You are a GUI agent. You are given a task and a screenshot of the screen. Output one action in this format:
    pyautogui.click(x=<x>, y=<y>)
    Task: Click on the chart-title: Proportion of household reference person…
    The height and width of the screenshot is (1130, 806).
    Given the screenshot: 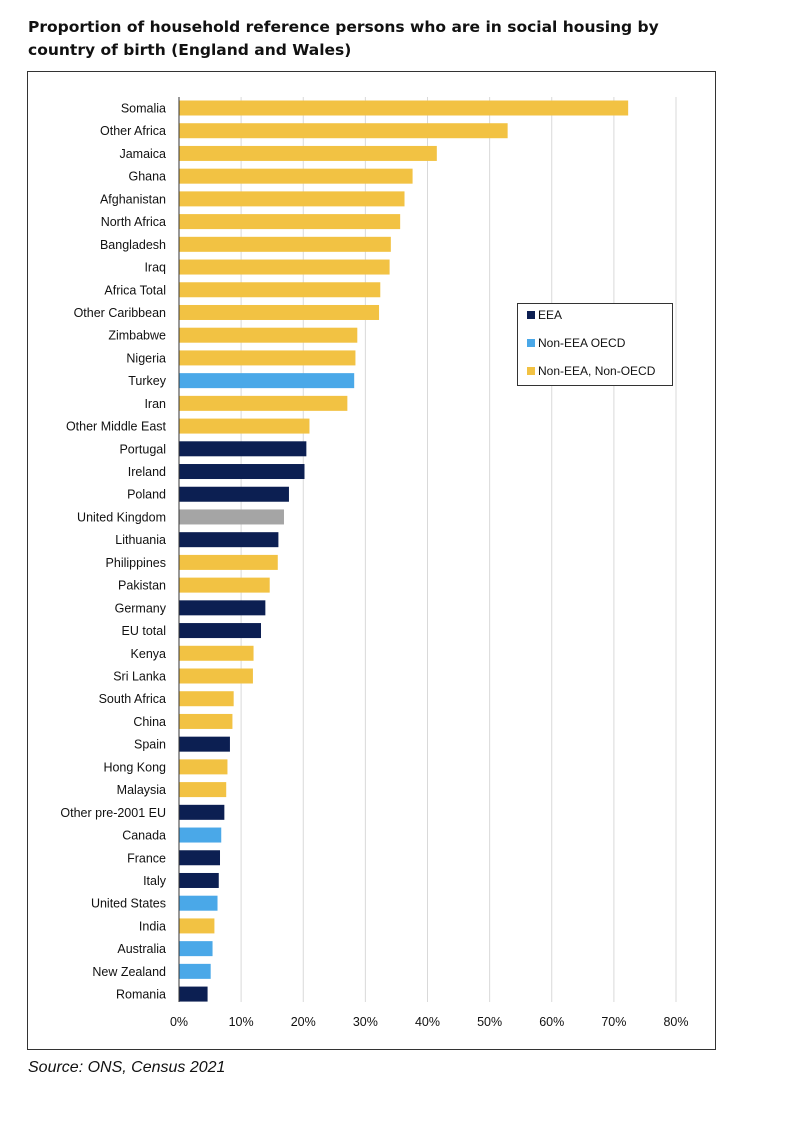 What is the action you would take?
    pyautogui.click(x=343, y=38)
    